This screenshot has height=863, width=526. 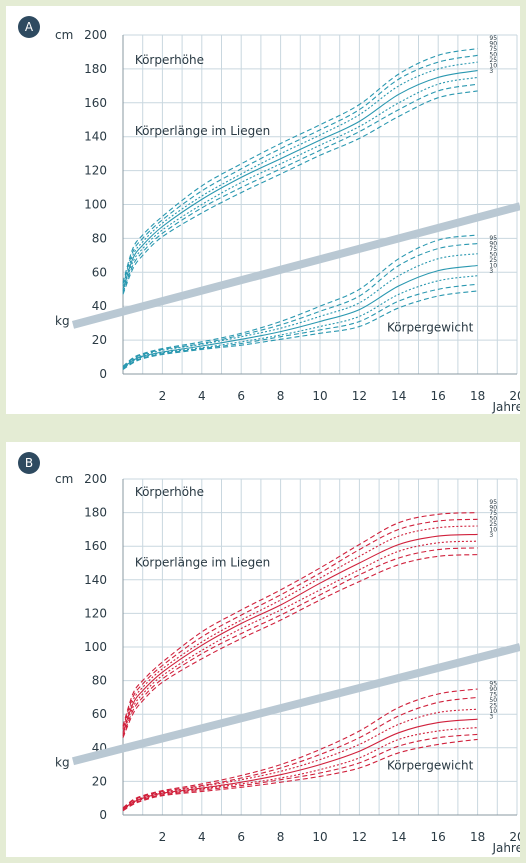 I want to click on height-percentile-line-p3, so click(x=300, y=646).